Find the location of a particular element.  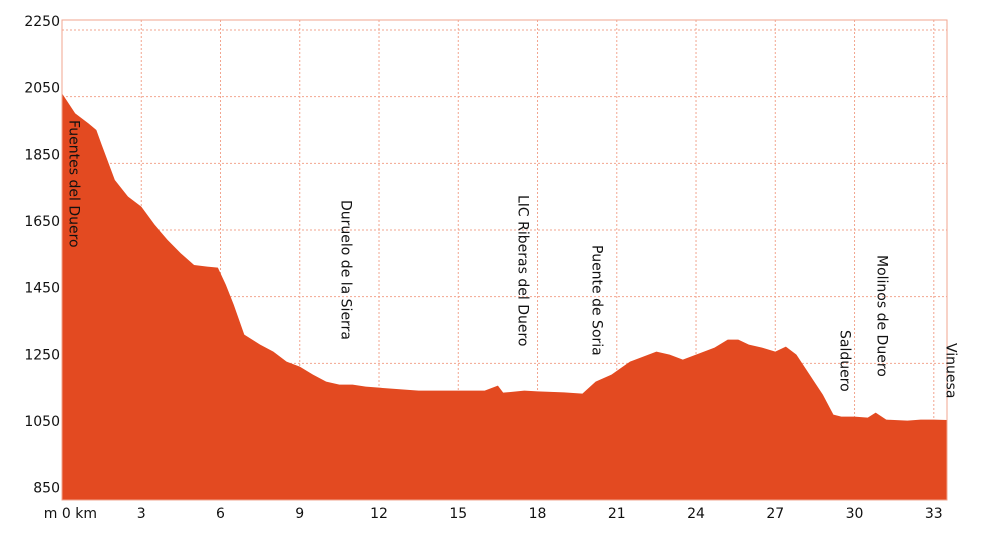

x-tick-label: 3 is located at coordinates (141, 514).